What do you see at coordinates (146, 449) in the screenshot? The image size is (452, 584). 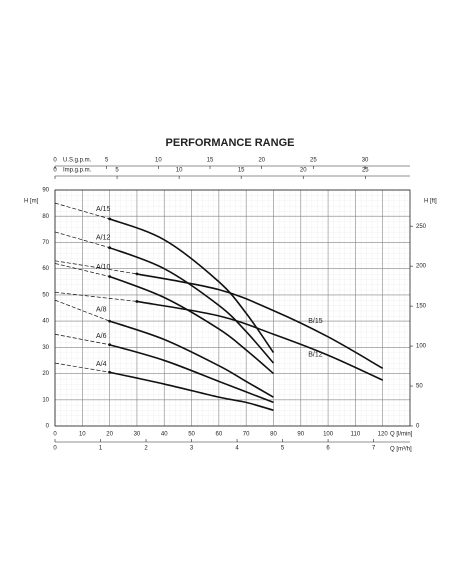 I see `x-tick-label: 2` at bounding box center [146, 449].